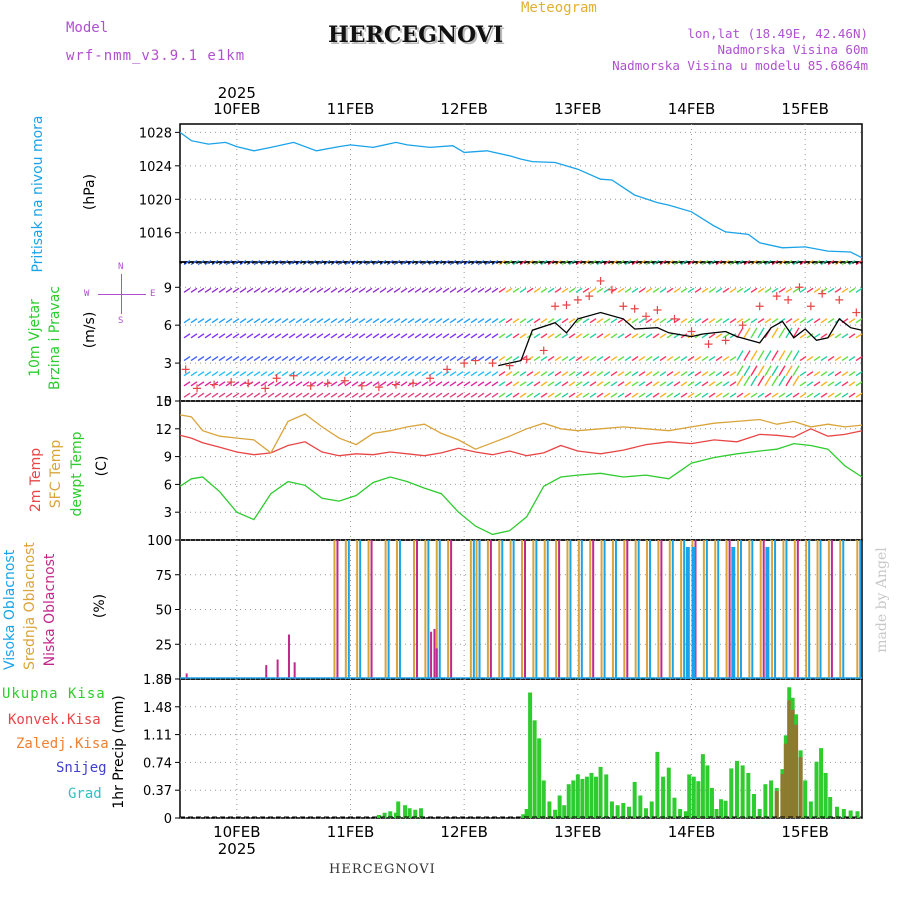 Image resolution: width=900 pixels, height=900 pixels. What do you see at coordinates (156, 56) in the screenshot?
I see `model-value: wrf-nmm_v3.9.1 e1km` at bounding box center [156, 56].